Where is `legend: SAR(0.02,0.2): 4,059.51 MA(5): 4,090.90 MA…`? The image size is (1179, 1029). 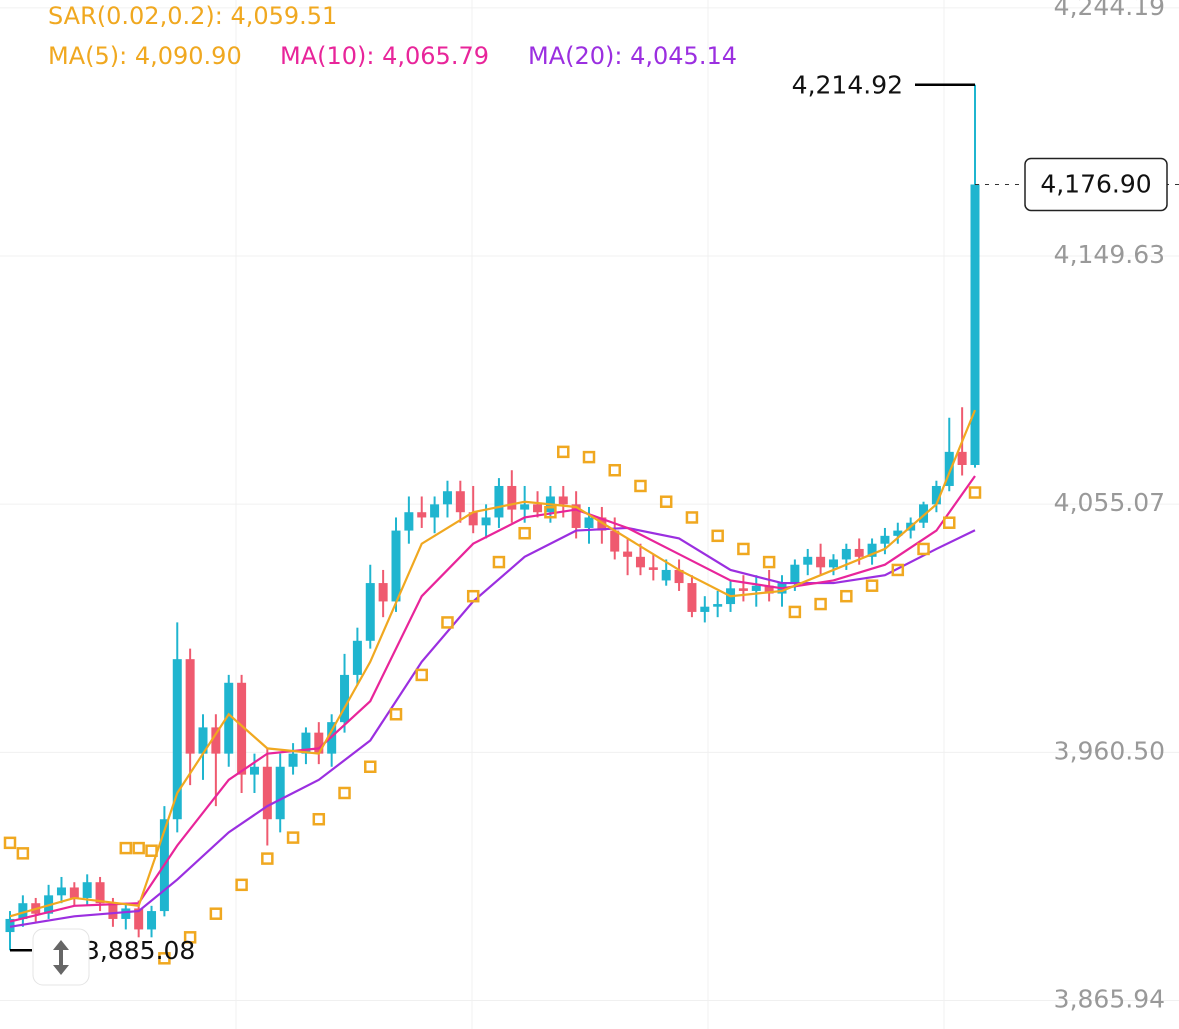 legend: SAR(0.02,0.2): 4,059.51 MA(5): 4,090.90 MA… is located at coordinates (392, 36).